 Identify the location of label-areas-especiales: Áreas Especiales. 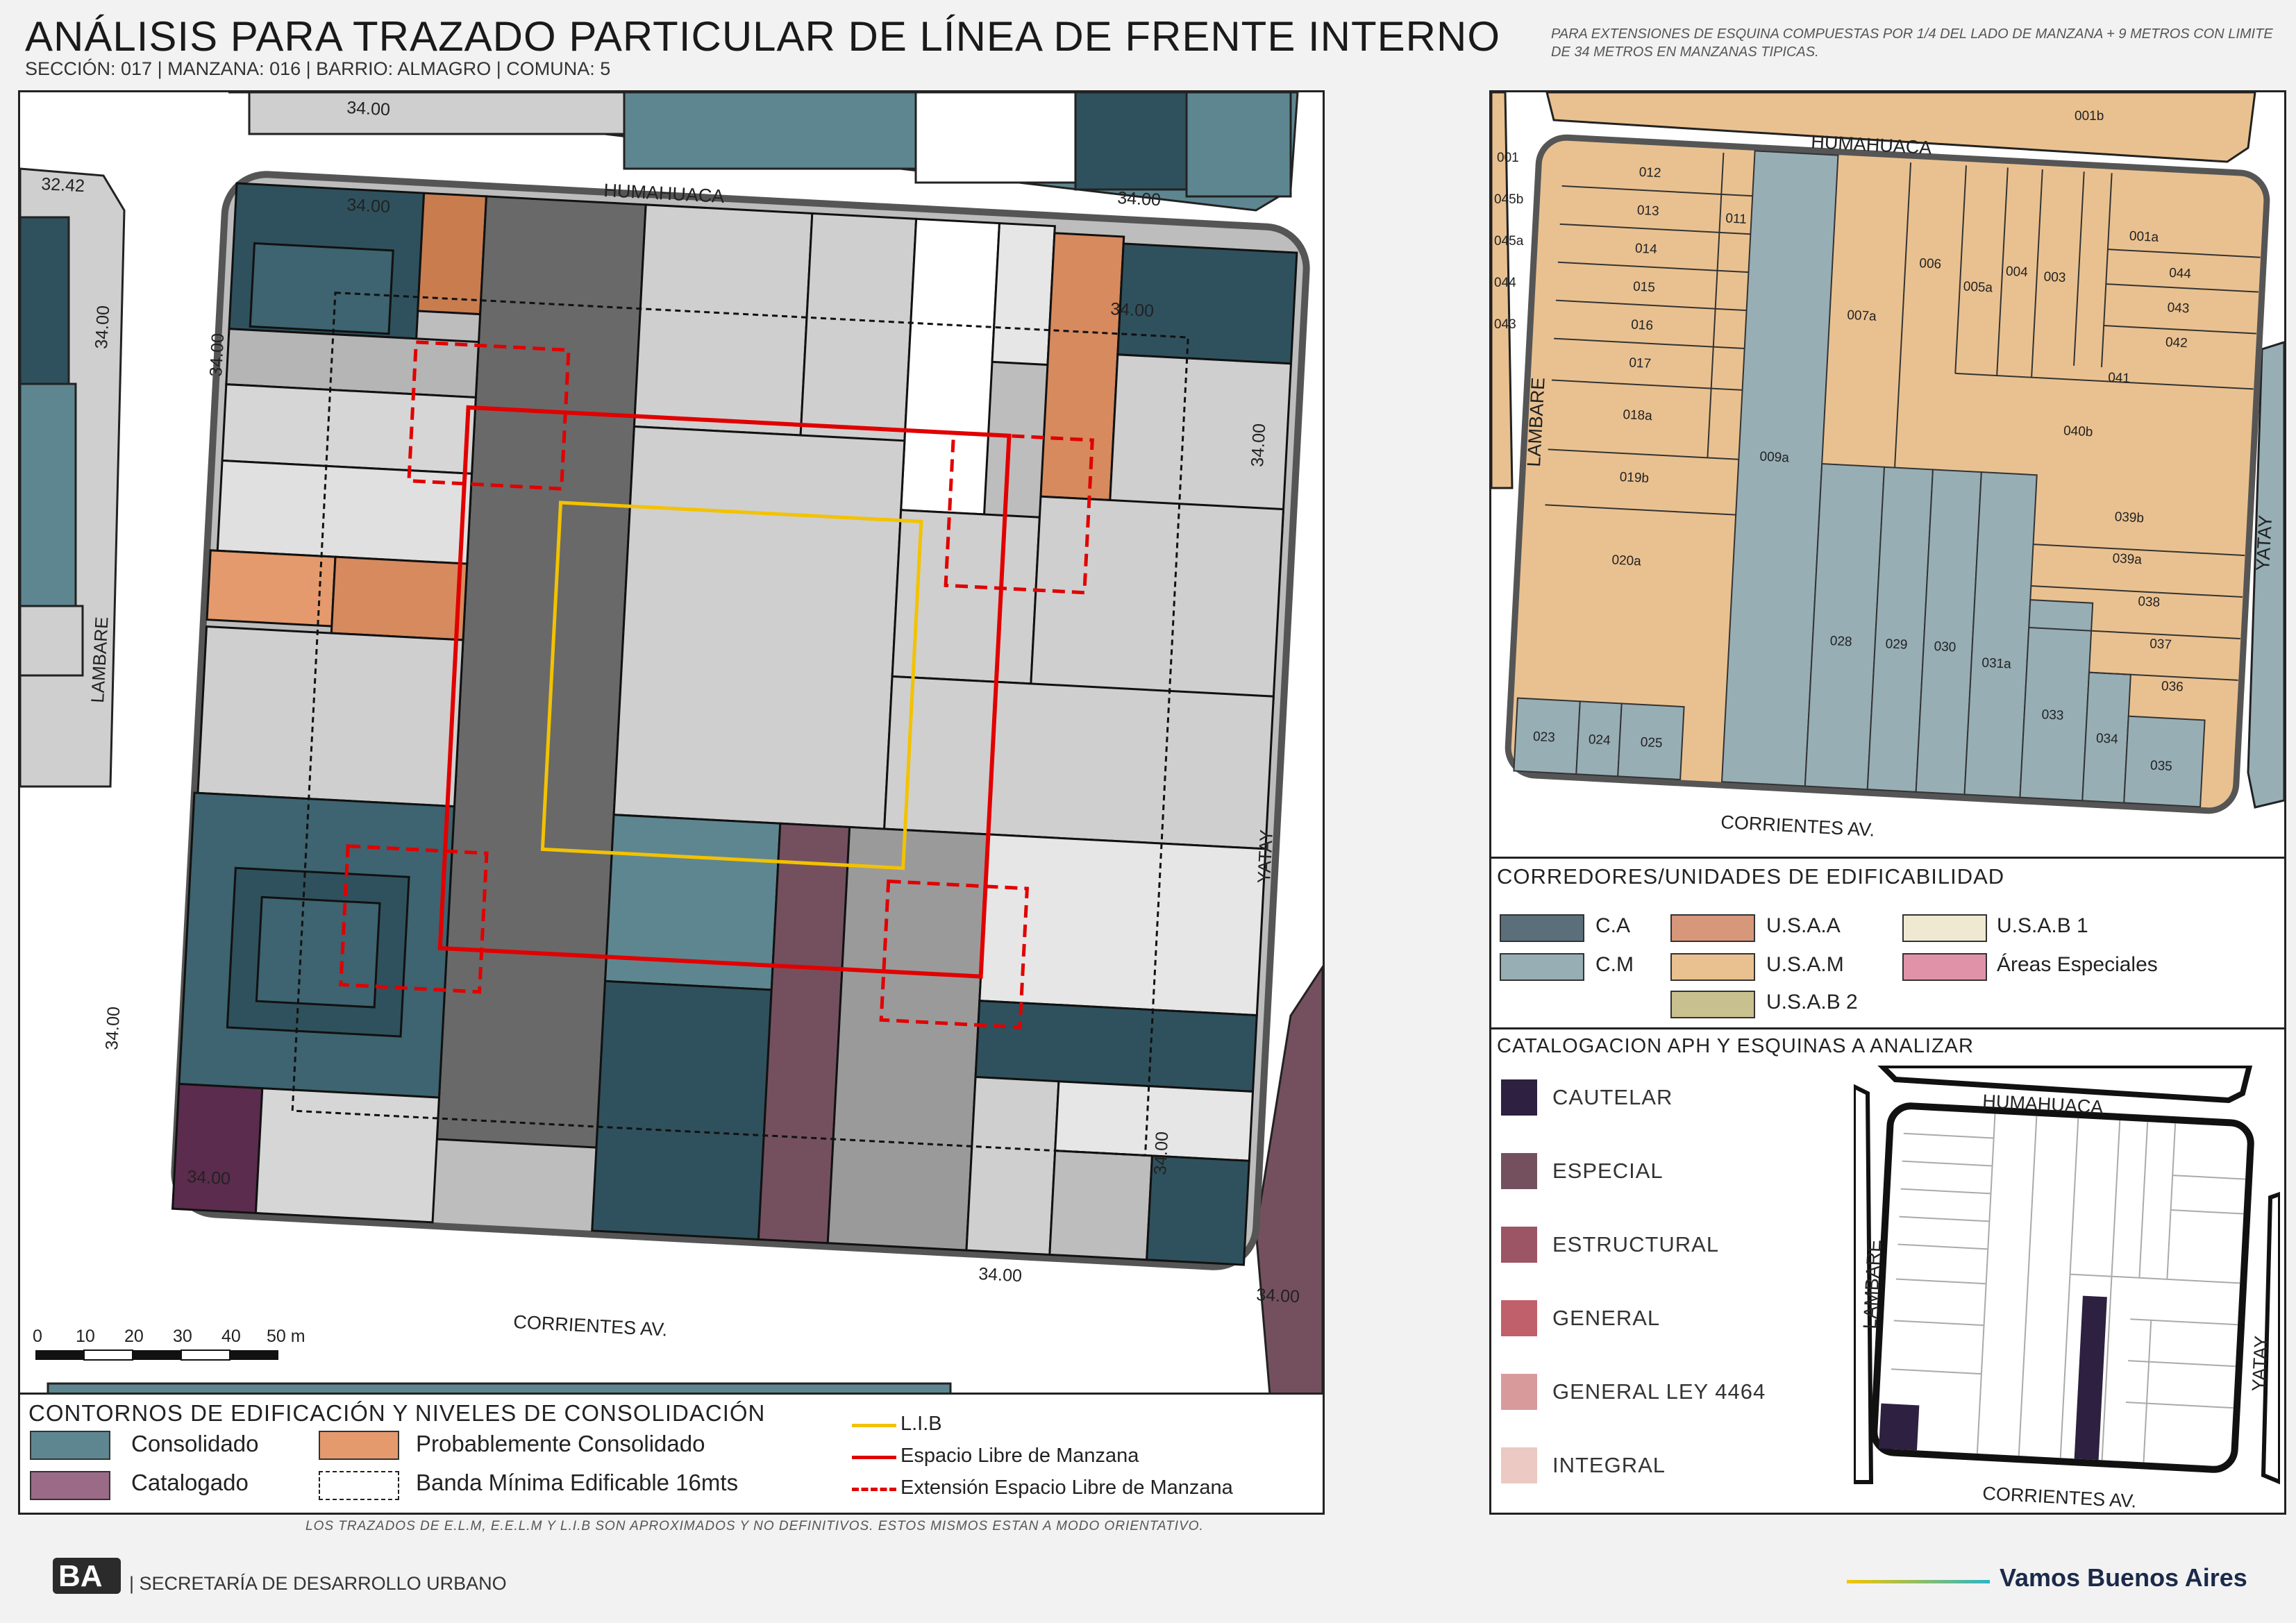
(2077, 964).